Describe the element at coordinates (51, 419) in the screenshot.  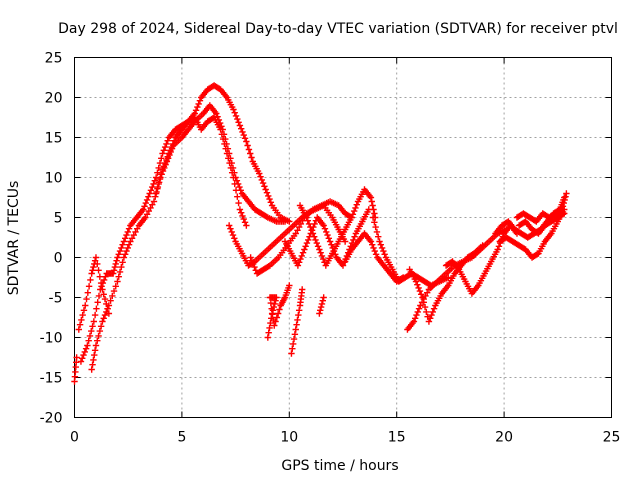
I see `y-tick-label: -20` at that location.